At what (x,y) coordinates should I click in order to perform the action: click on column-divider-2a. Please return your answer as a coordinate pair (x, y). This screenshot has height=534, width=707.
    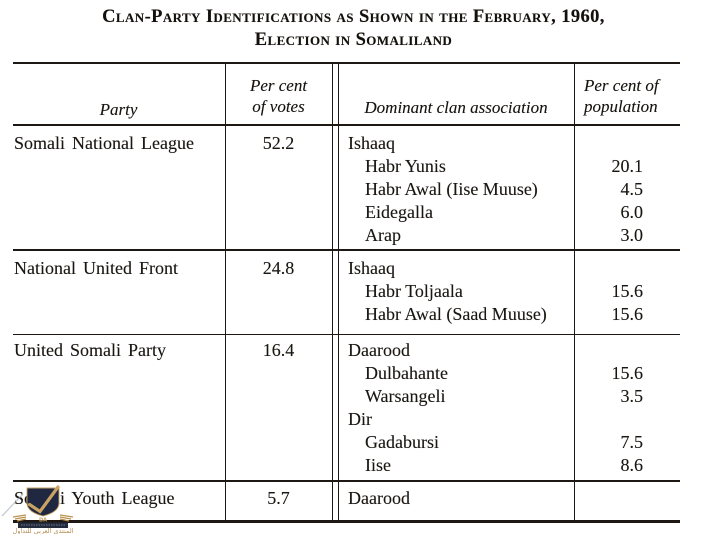
    Looking at the image, I should click on (332, 292).